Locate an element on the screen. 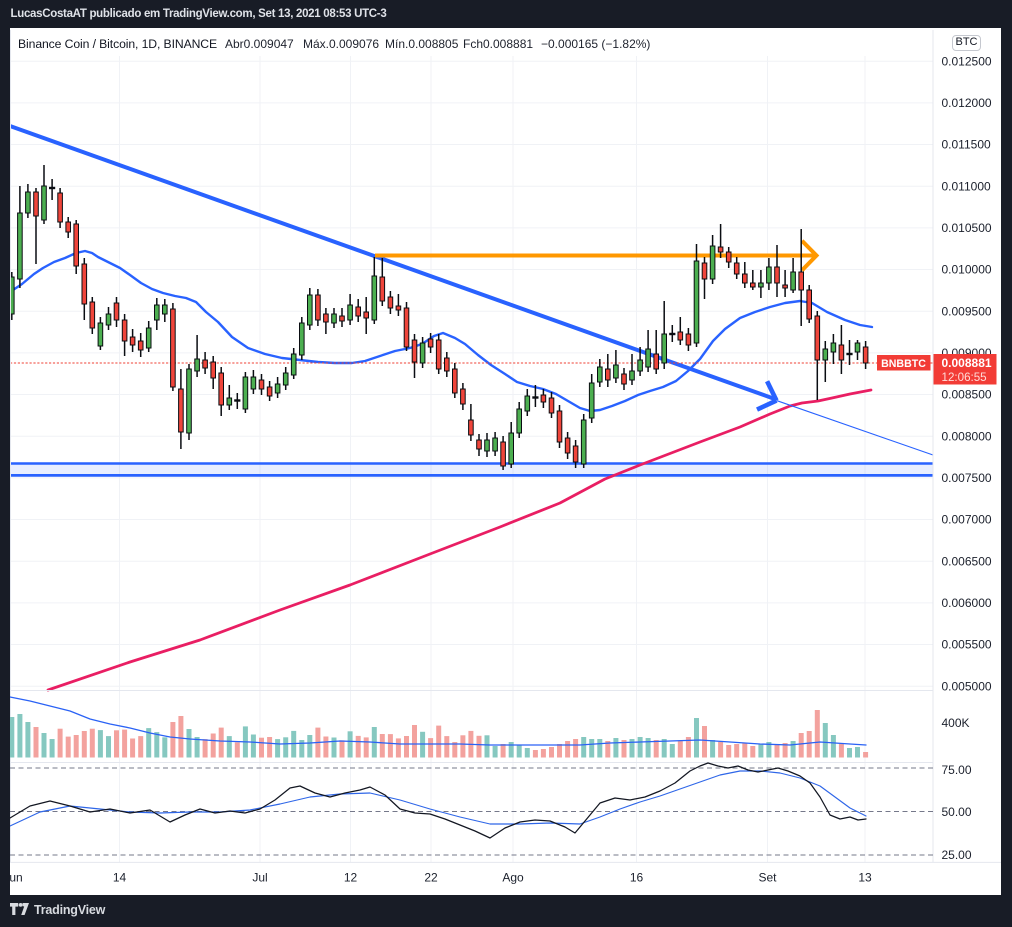 The width and height of the screenshot is (1012, 927). svg-text: 0.008881 is located at coordinates (967, 363).